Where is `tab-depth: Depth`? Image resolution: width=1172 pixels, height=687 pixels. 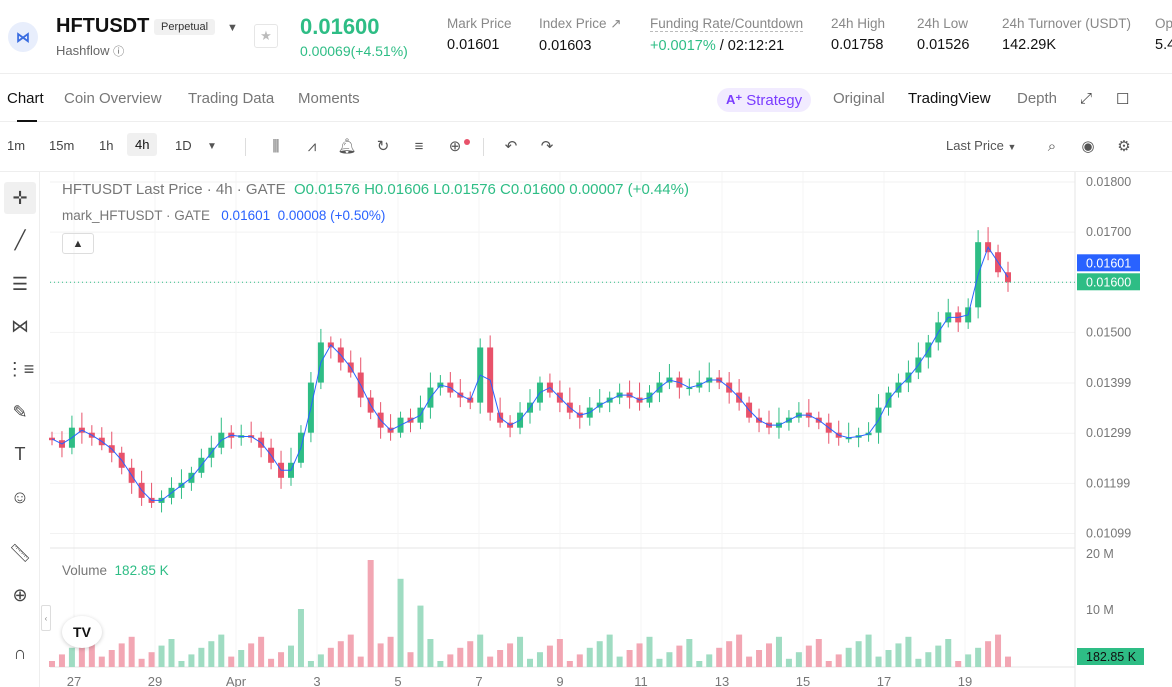
tab-depth: Depth is located at coordinates (1037, 98).